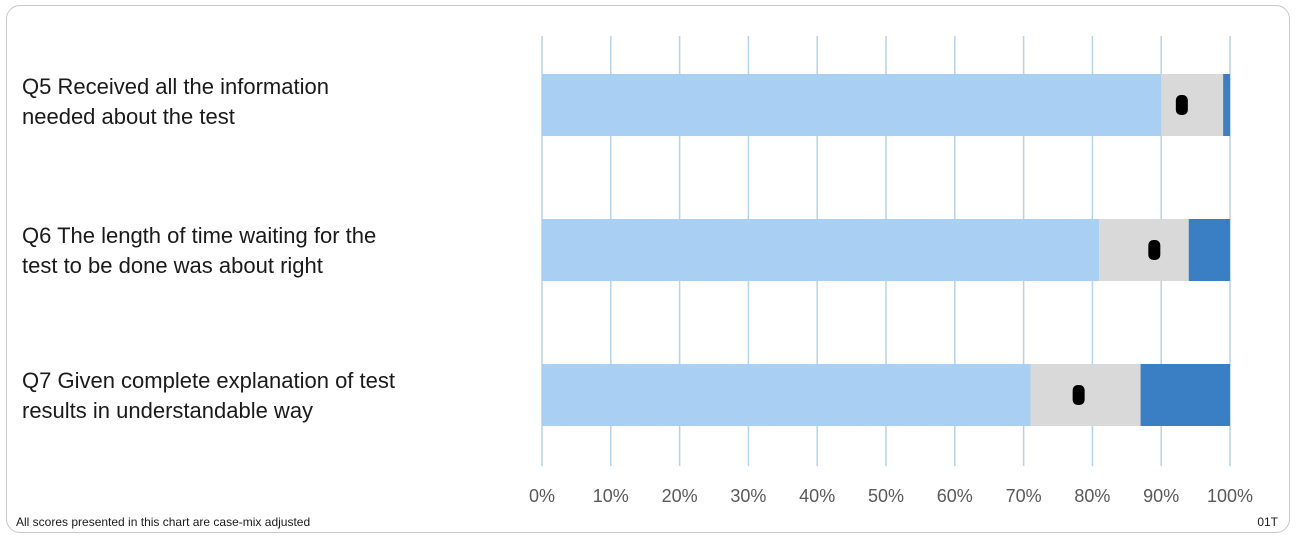  What do you see at coordinates (886, 496) in the screenshot?
I see `x-tick-label: 50%` at bounding box center [886, 496].